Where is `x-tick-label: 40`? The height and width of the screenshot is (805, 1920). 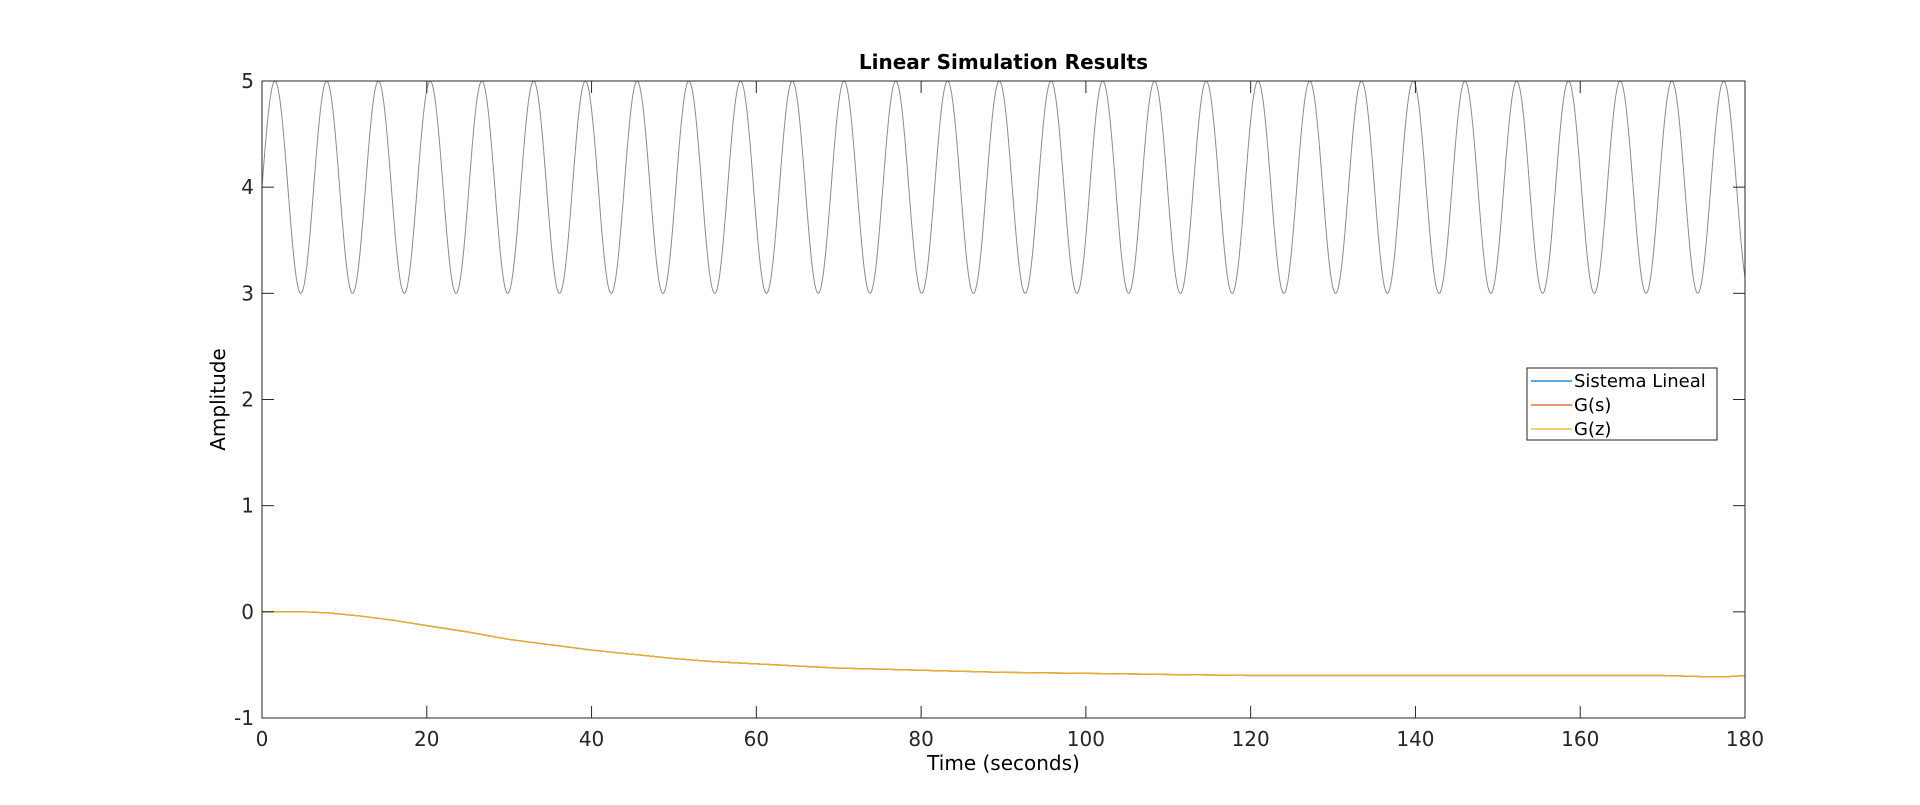
x-tick-label: 40 is located at coordinates (591, 739).